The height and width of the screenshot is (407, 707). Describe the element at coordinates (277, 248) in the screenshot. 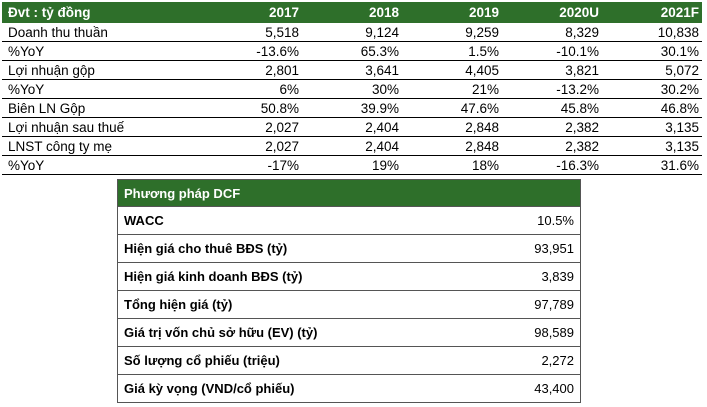

I see `dcf-label: Hiện giá cho thuê BĐS (tỷ)` at that location.